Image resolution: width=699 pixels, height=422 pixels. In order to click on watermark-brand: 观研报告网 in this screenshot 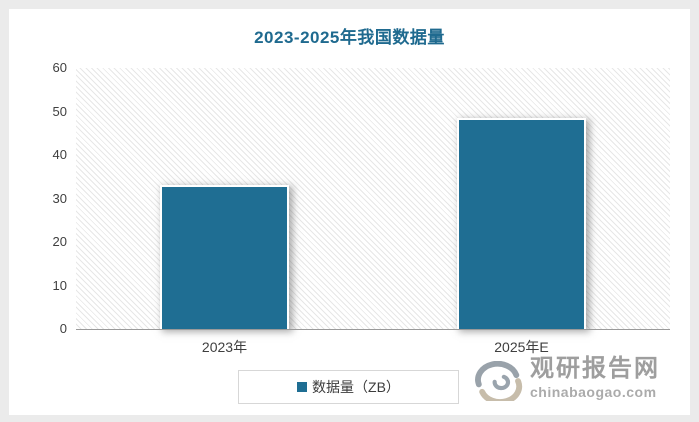, I will do `click(595, 368)`.